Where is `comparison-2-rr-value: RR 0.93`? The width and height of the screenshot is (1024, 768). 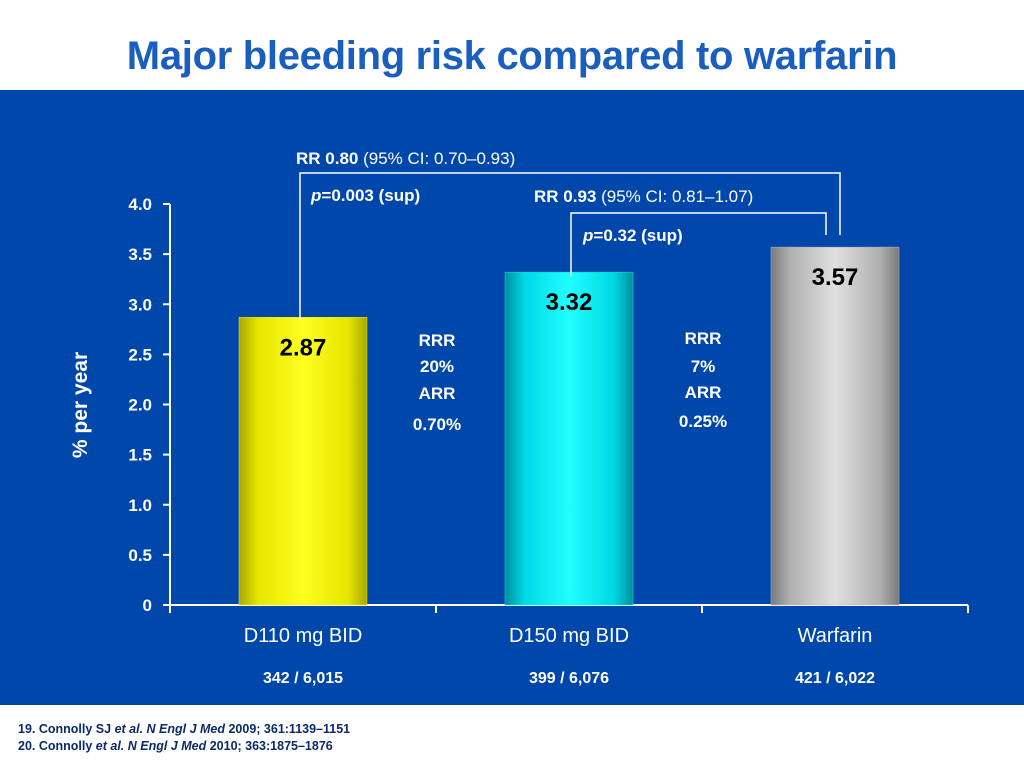
comparison-2-rr-value: RR 0.93 is located at coordinates (565, 196).